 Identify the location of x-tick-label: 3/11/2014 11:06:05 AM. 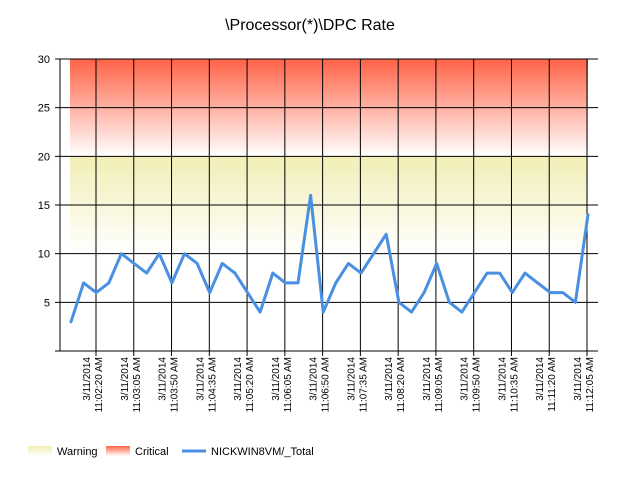
(282, 385).